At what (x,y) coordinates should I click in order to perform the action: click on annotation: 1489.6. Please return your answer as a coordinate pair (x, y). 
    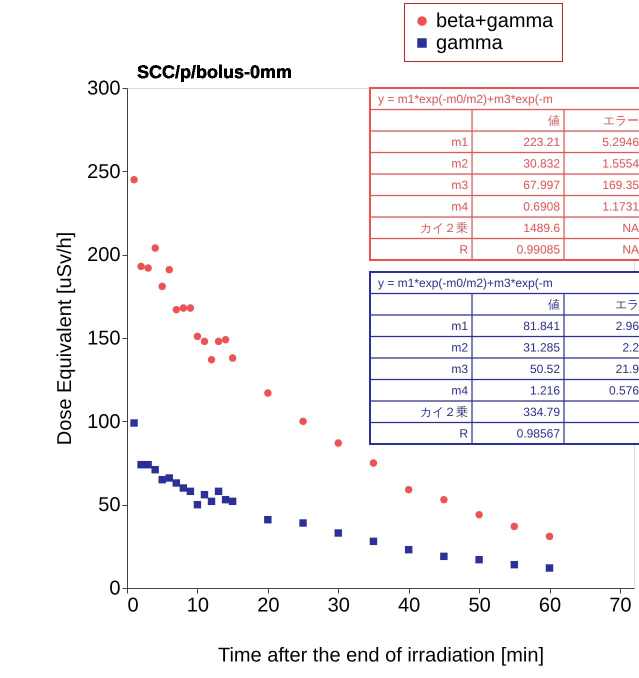
    Looking at the image, I should click on (541, 227).